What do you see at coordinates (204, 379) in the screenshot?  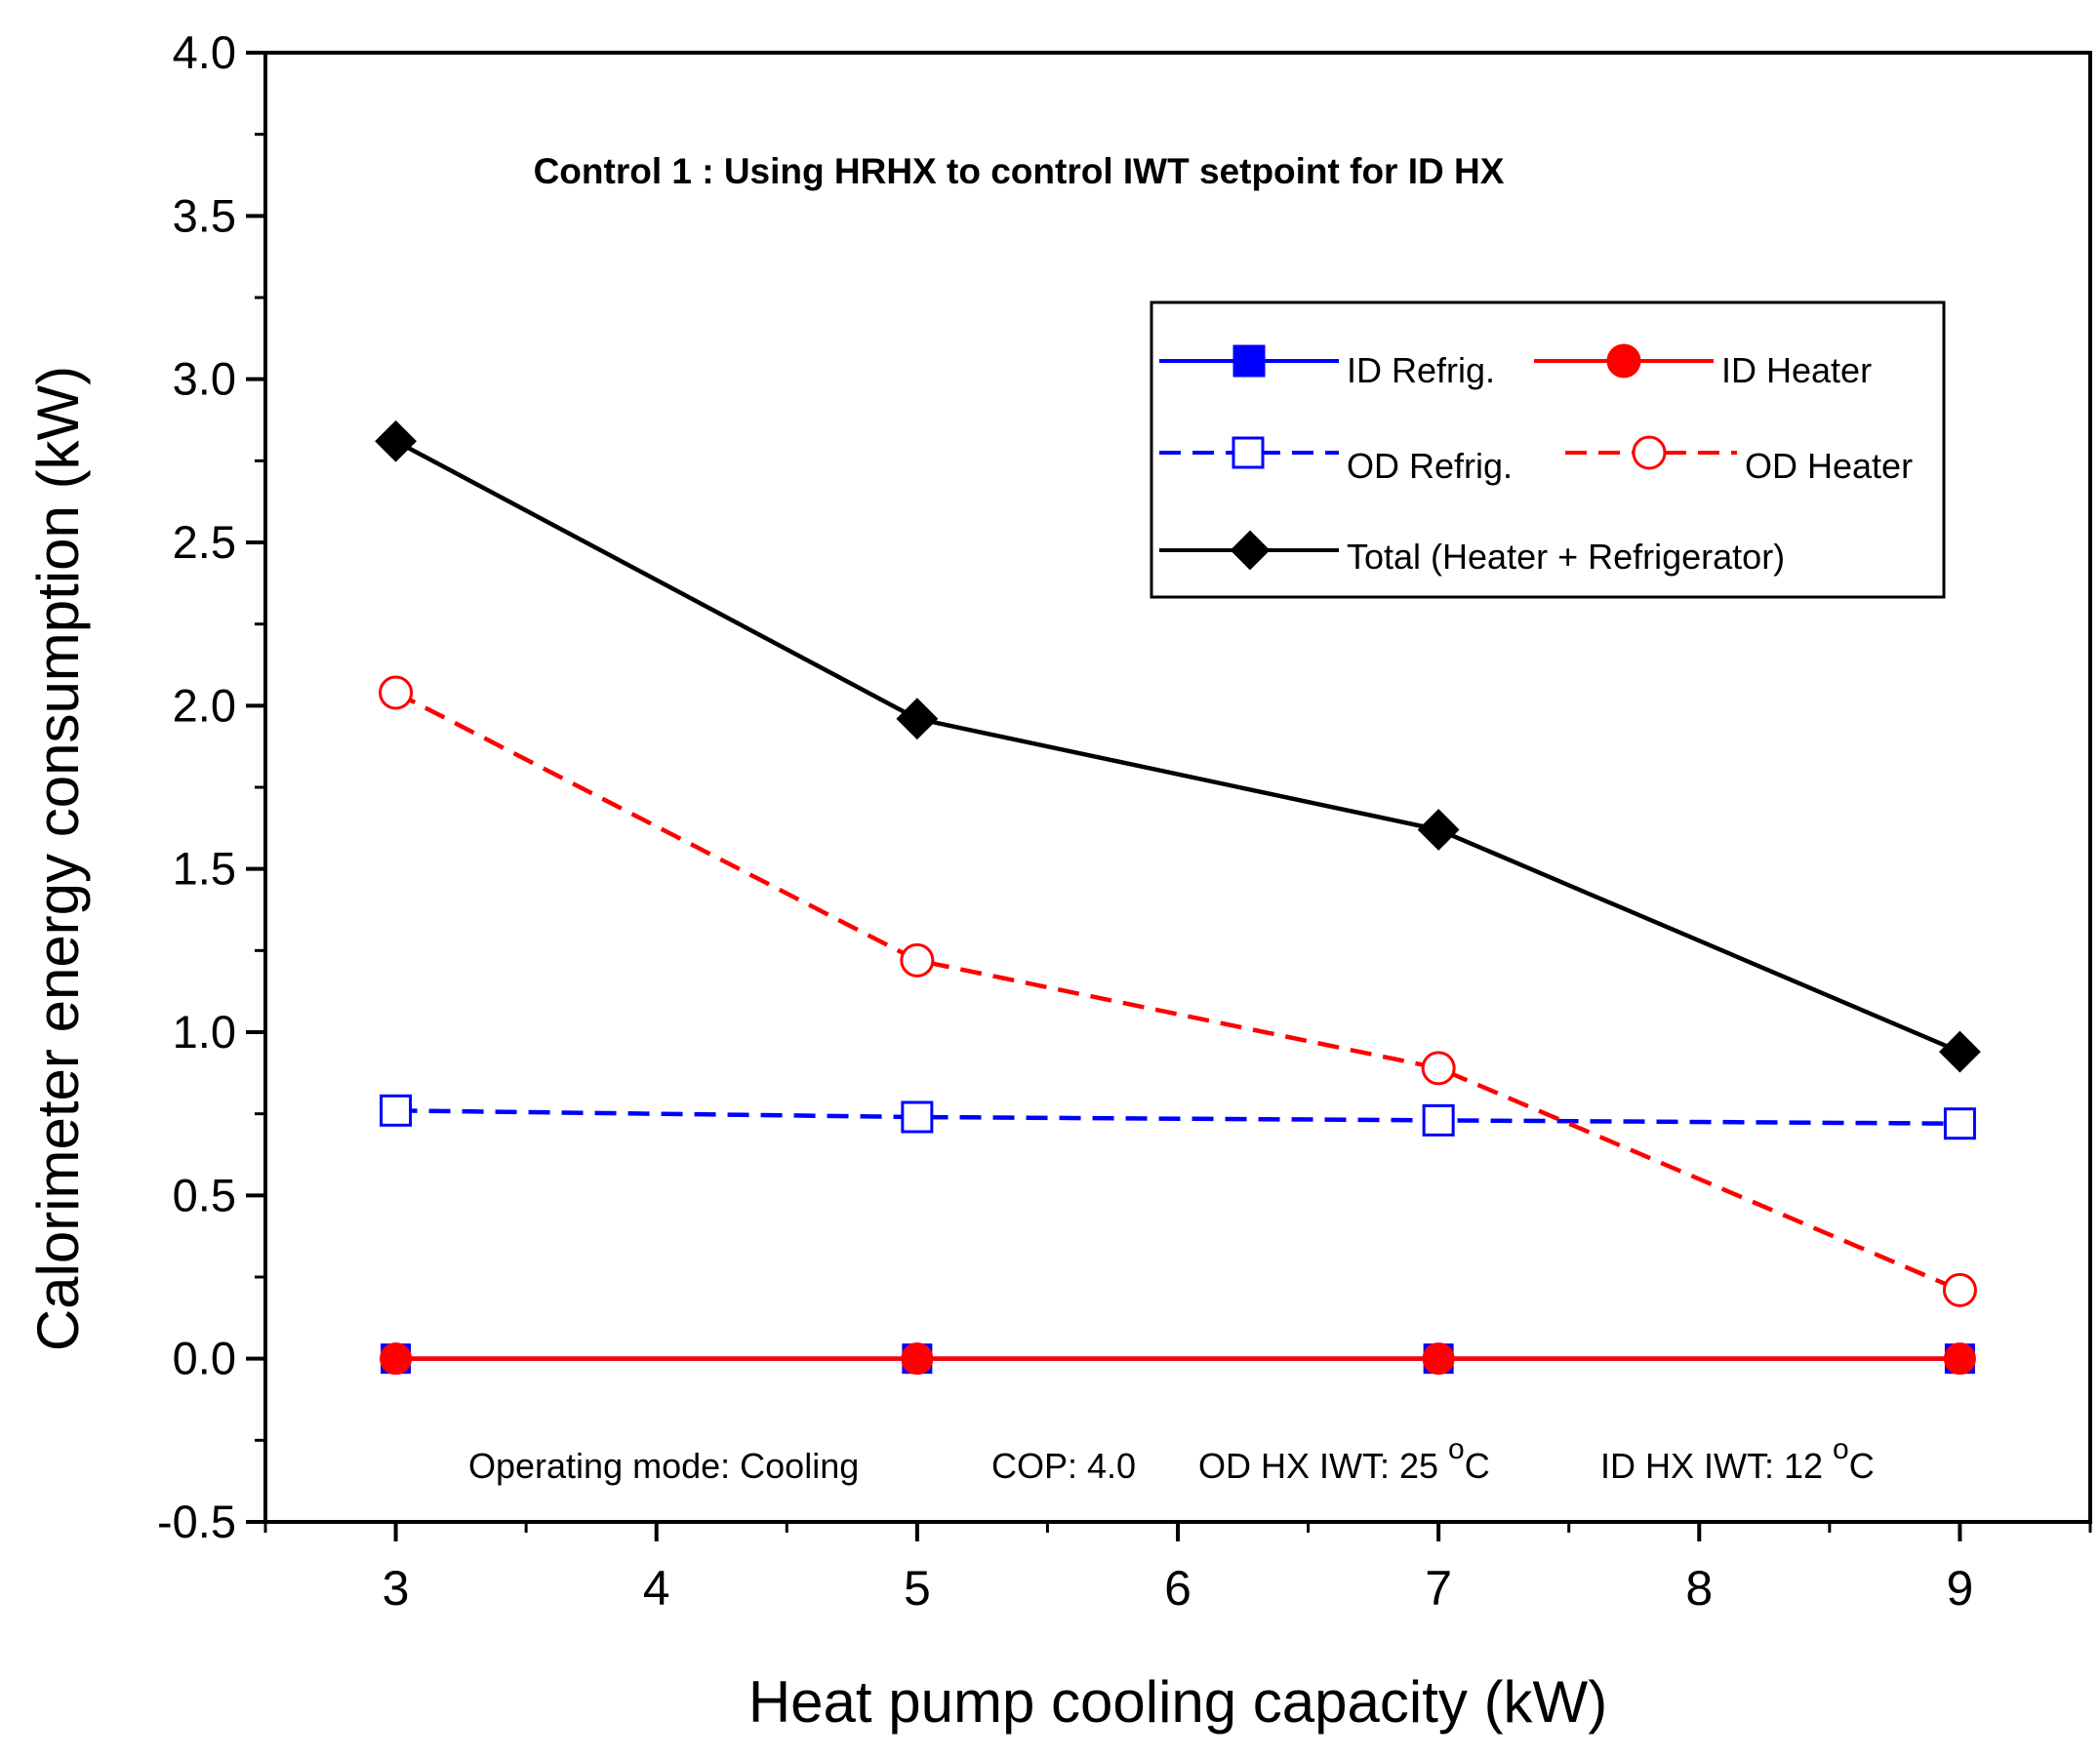 I see `y-tick-label: 3.0` at bounding box center [204, 379].